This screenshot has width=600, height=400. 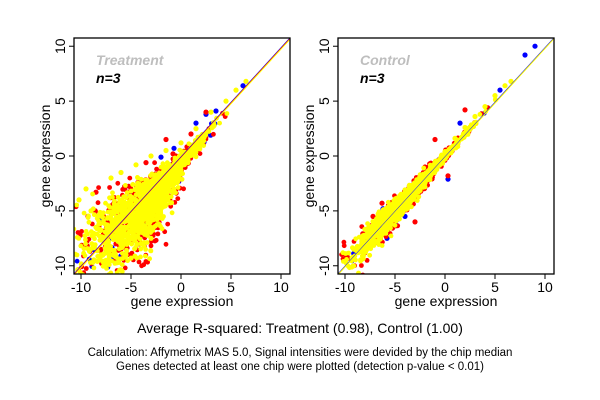 What do you see at coordinates (182, 301) in the screenshot?
I see `treatment-x-axis-label: gene expression` at bounding box center [182, 301].